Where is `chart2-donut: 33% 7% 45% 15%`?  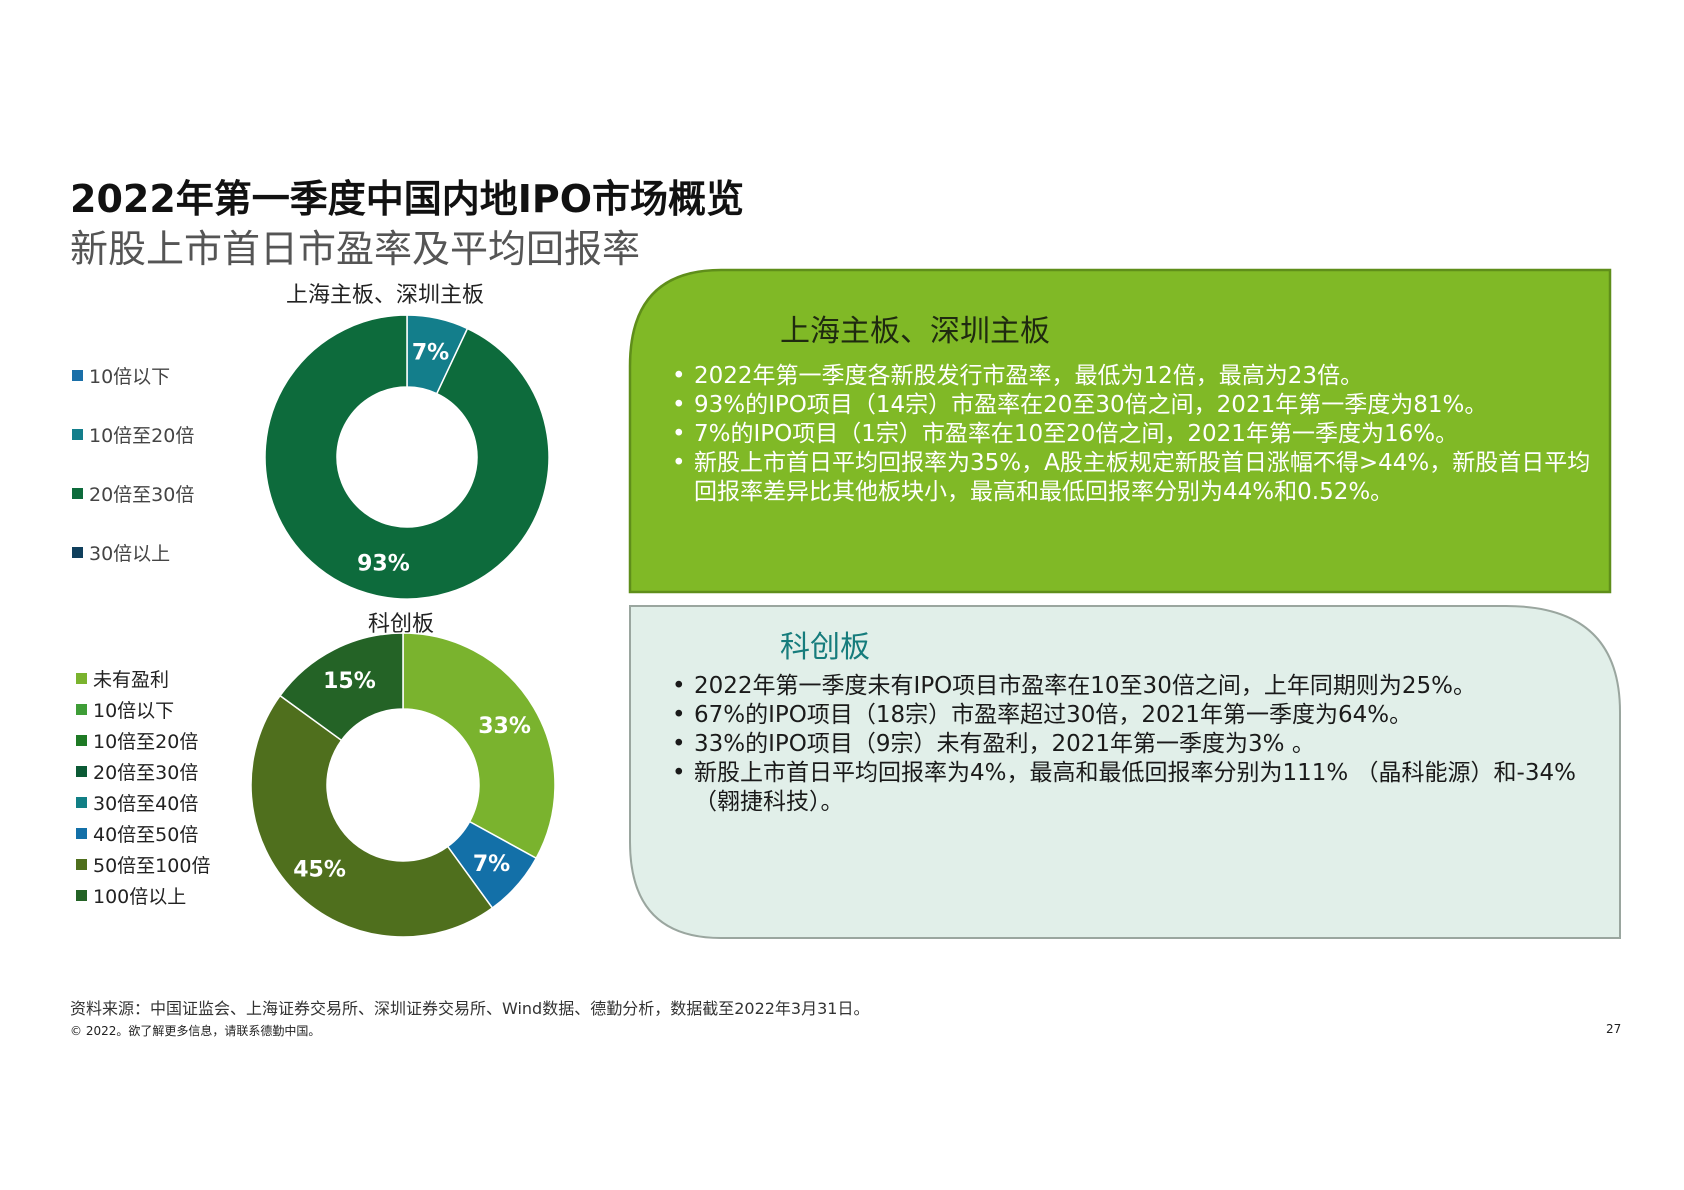 chart2-donut: 33% 7% 45% 15% is located at coordinates (403, 785).